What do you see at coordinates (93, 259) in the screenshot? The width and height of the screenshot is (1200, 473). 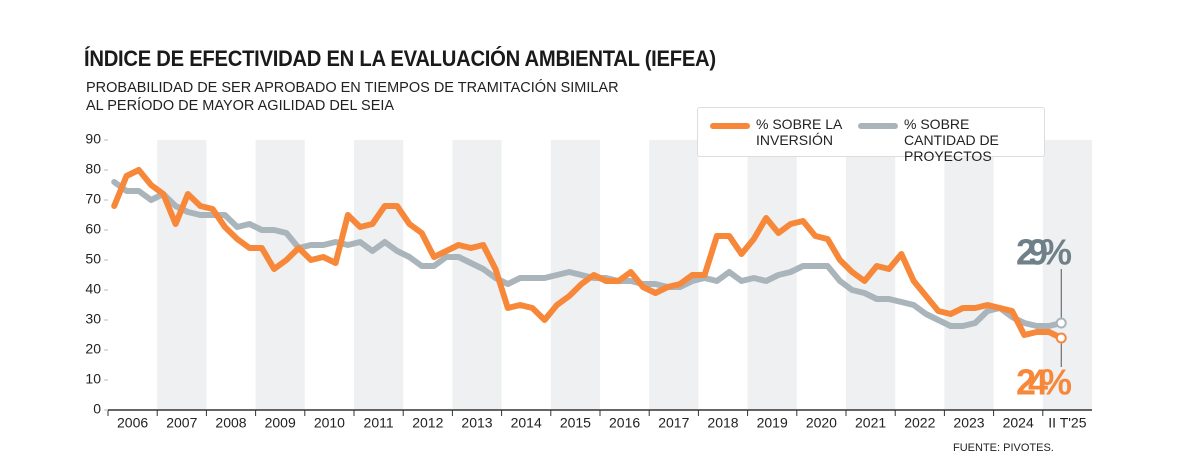 I see `y-tick-label: 50` at bounding box center [93, 259].